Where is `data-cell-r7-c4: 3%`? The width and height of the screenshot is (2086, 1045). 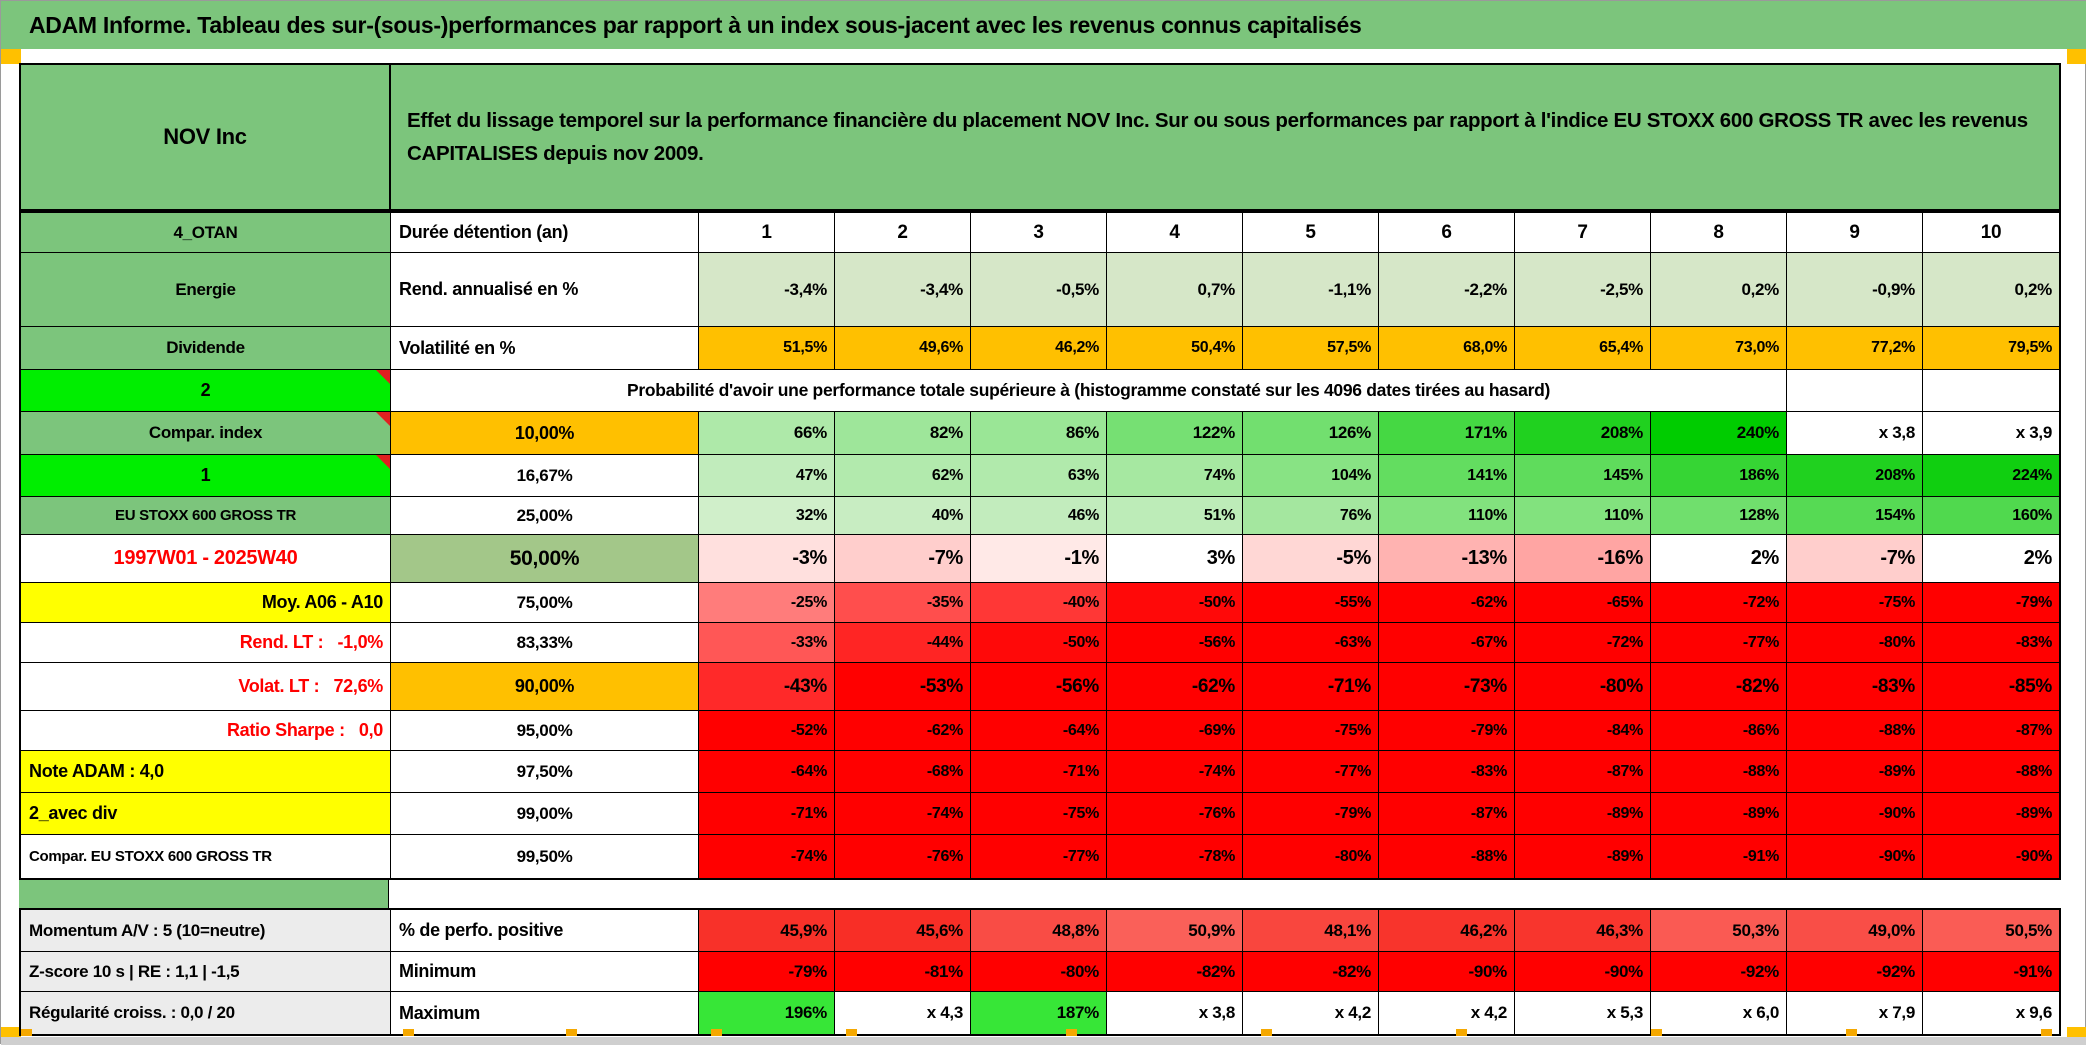
data-cell-r7-c4: 3% is located at coordinates (1175, 559).